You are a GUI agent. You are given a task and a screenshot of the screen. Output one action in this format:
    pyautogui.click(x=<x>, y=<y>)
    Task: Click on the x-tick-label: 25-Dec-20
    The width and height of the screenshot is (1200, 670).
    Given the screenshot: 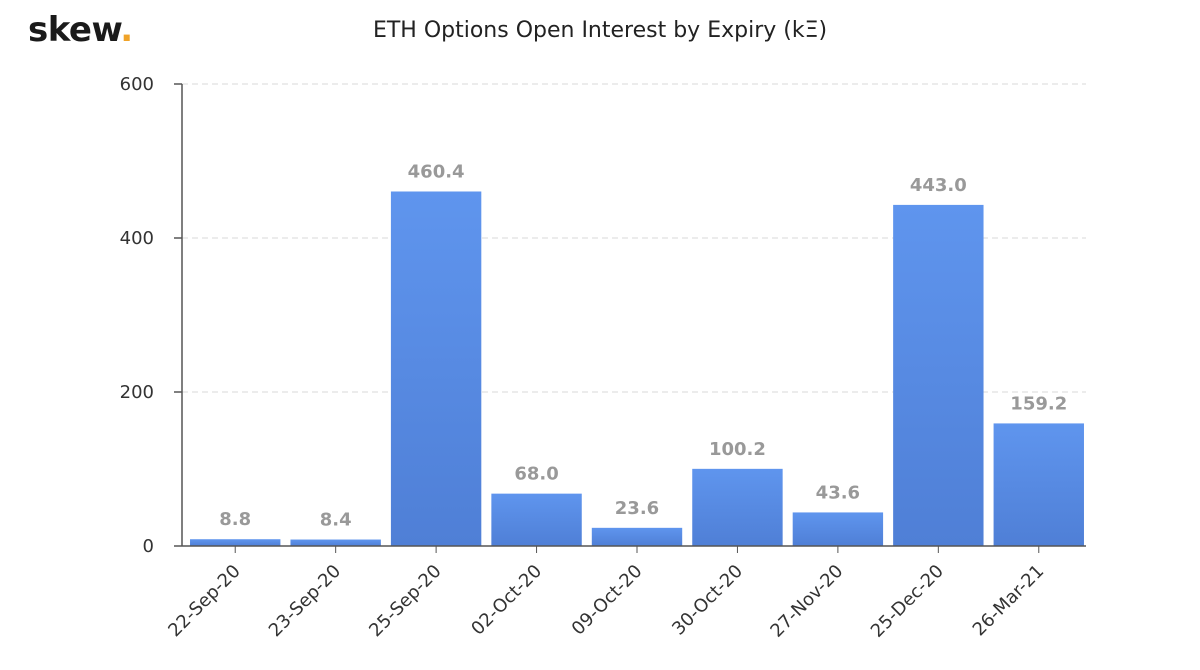 What is the action you would take?
    pyautogui.click(x=907, y=601)
    